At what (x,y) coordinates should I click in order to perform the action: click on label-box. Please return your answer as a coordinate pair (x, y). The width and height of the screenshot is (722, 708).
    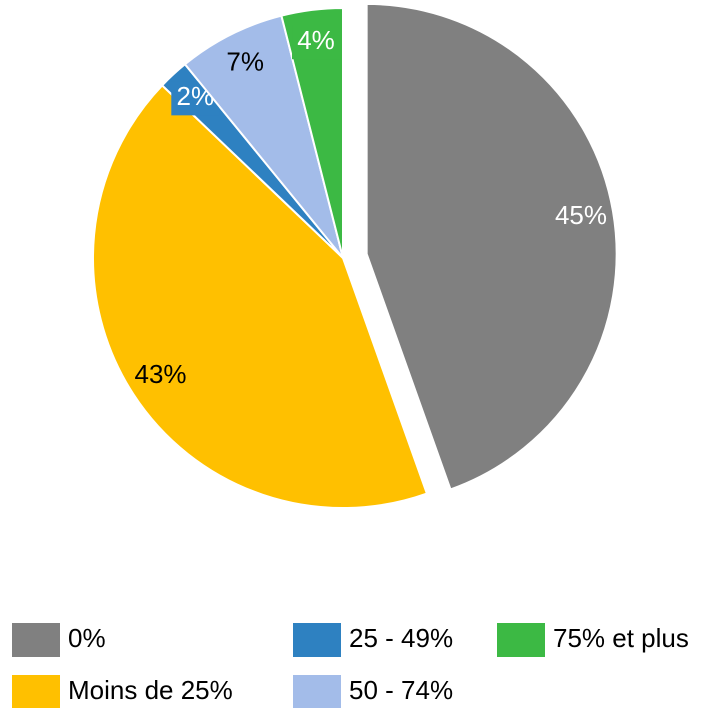
    Looking at the image, I should click on (316, 42).